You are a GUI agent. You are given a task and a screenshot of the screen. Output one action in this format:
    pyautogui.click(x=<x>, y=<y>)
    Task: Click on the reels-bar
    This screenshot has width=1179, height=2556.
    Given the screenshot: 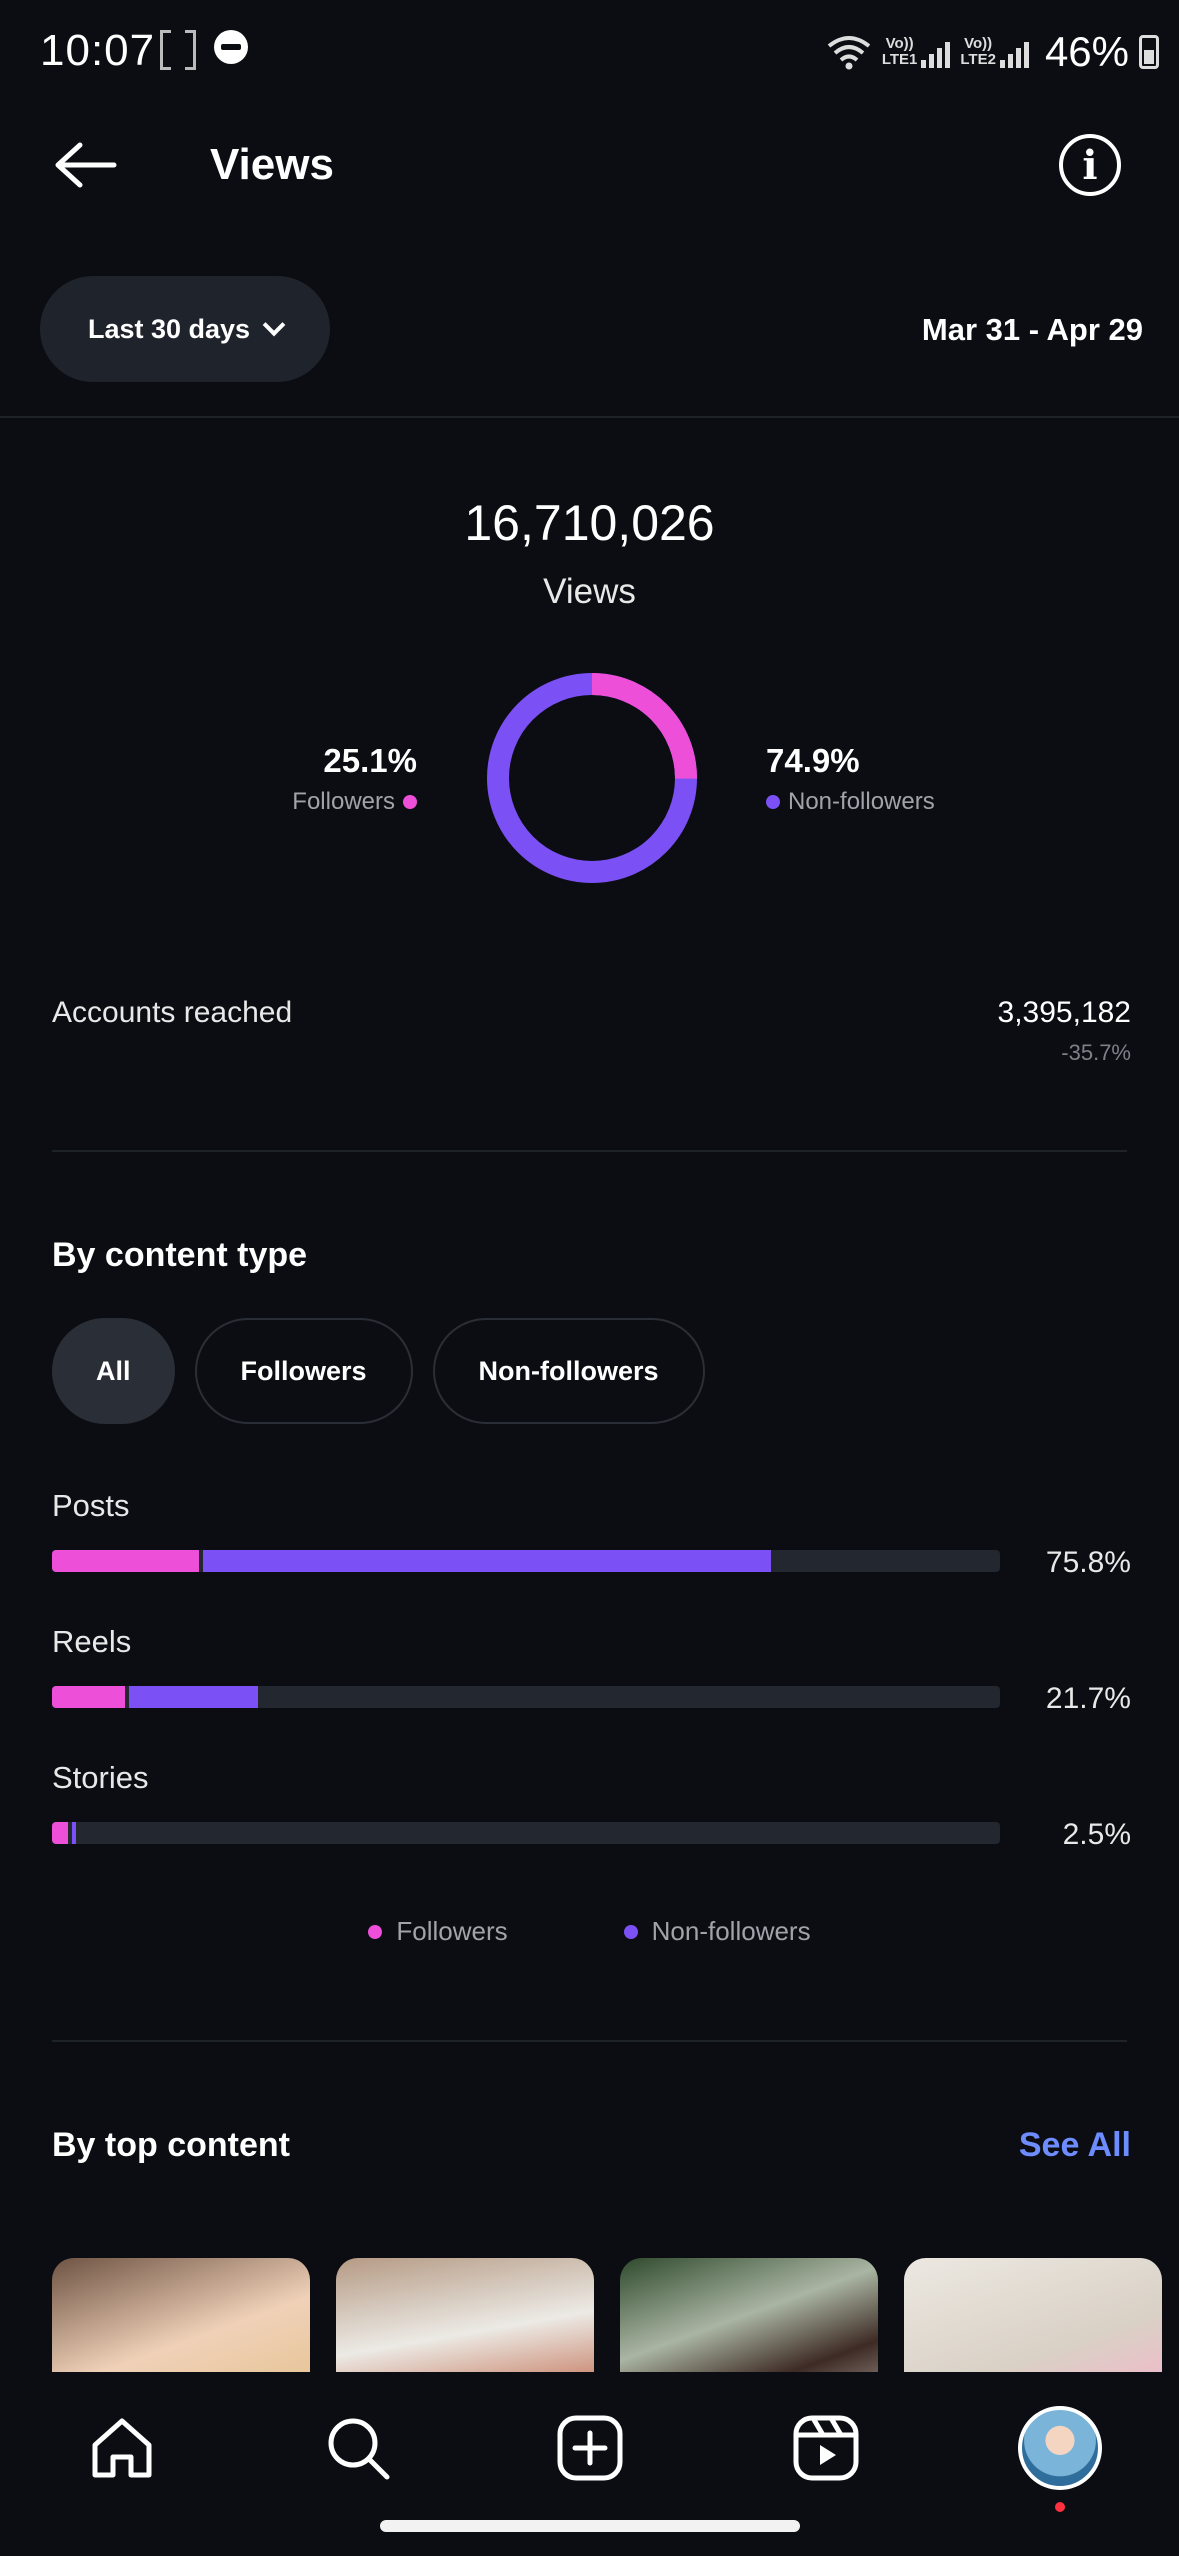 What is the action you would take?
    pyautogui.click(x=526, y=1697)
    